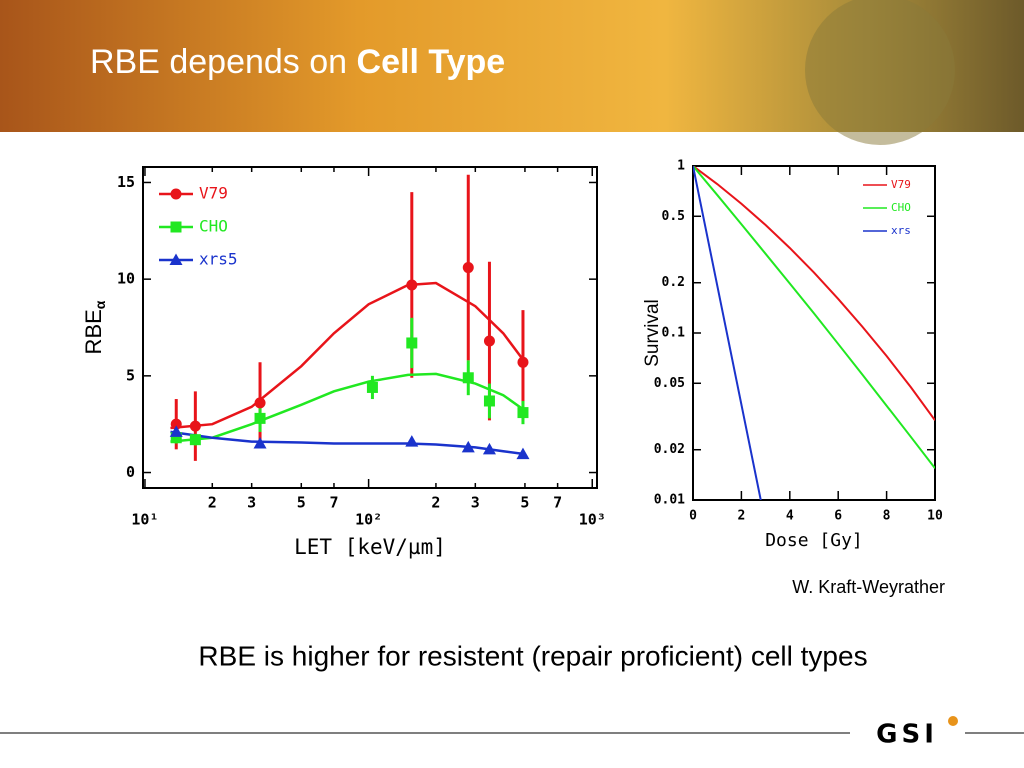 This screenshot has width=1024, height=768. Describe the element at coordinates (144, 520) in the screenshot. I see `x-tick-label: 10¹` at that location.